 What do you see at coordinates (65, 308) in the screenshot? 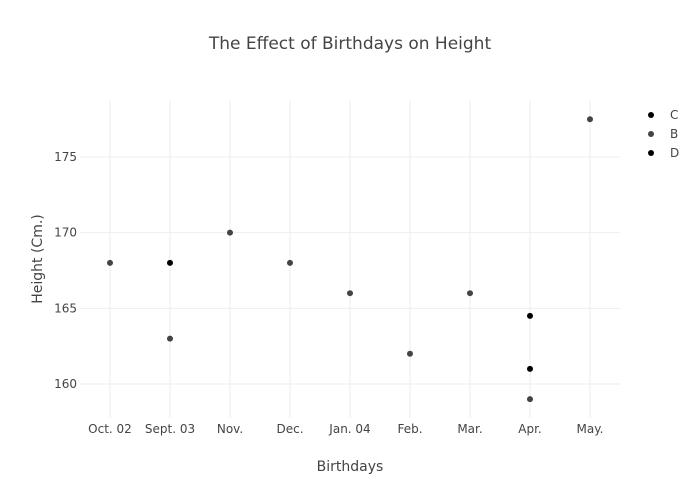
I see `y-tick-label: 165` at bounding box center [65, 308].